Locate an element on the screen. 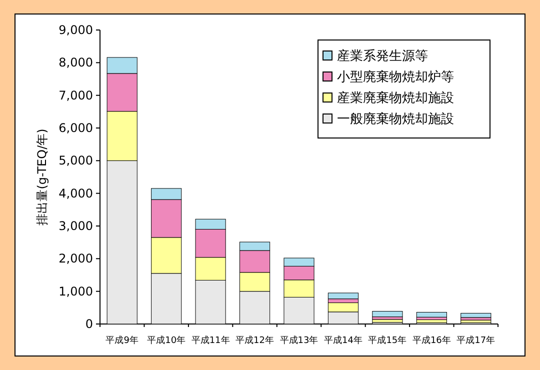 Image resolution: width=540 pixels, height=370 pixels. legend-label: 産業廃棄物焼却施設 is located at coordinates (395, 98).